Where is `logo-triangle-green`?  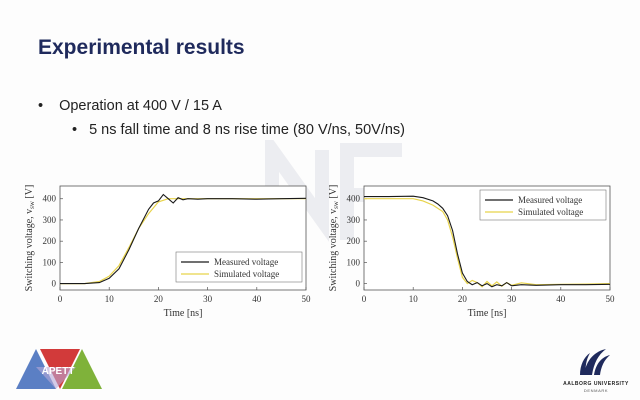
logo-triangle-green is located at coordinates (82, 369).